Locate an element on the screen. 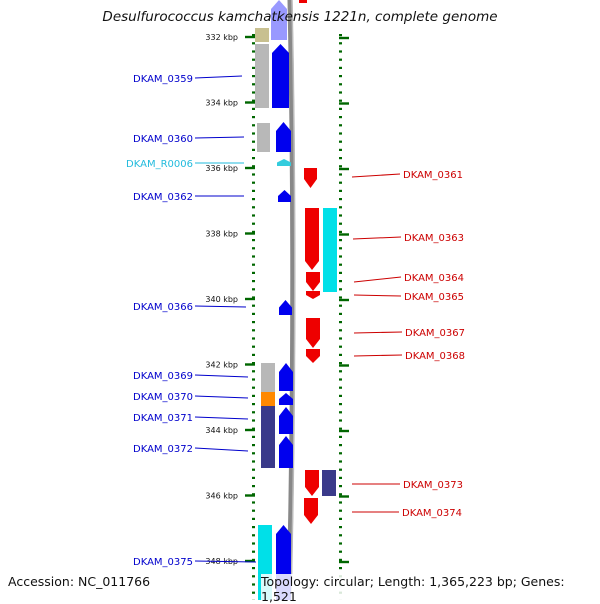  gene-label-left: DKAM_0359 is located at coordinates (163, 79).